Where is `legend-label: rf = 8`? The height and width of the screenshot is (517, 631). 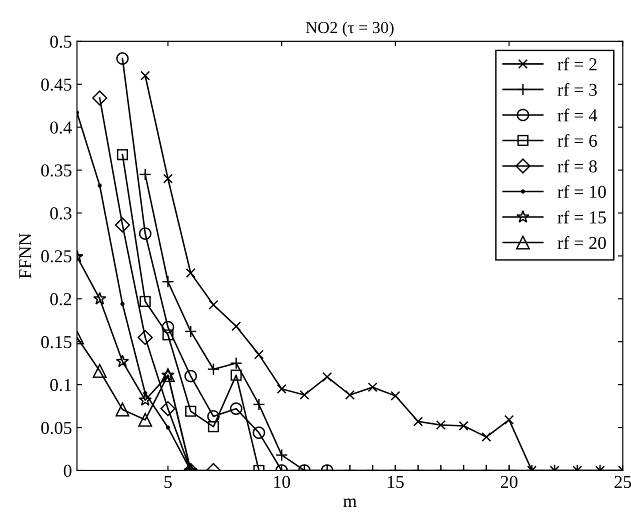 legend-label: rf = 8 is located at coordinates (577, 166).